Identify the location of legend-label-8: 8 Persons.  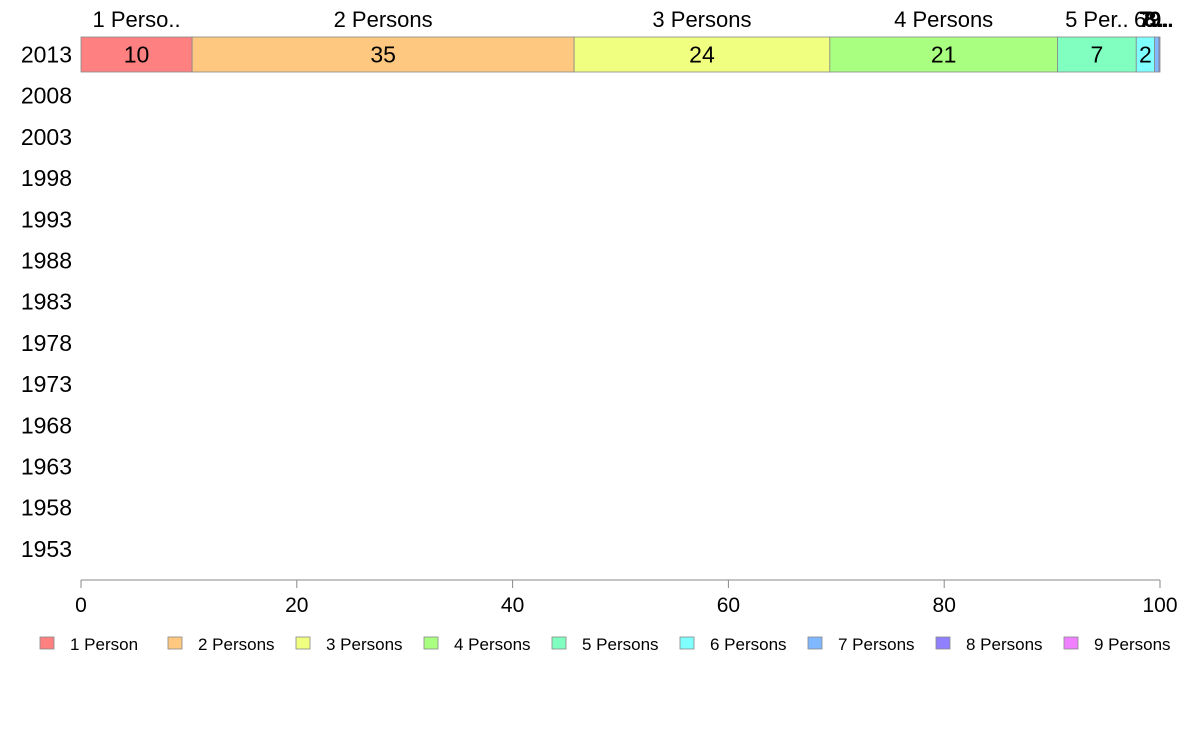
(1004, 644).